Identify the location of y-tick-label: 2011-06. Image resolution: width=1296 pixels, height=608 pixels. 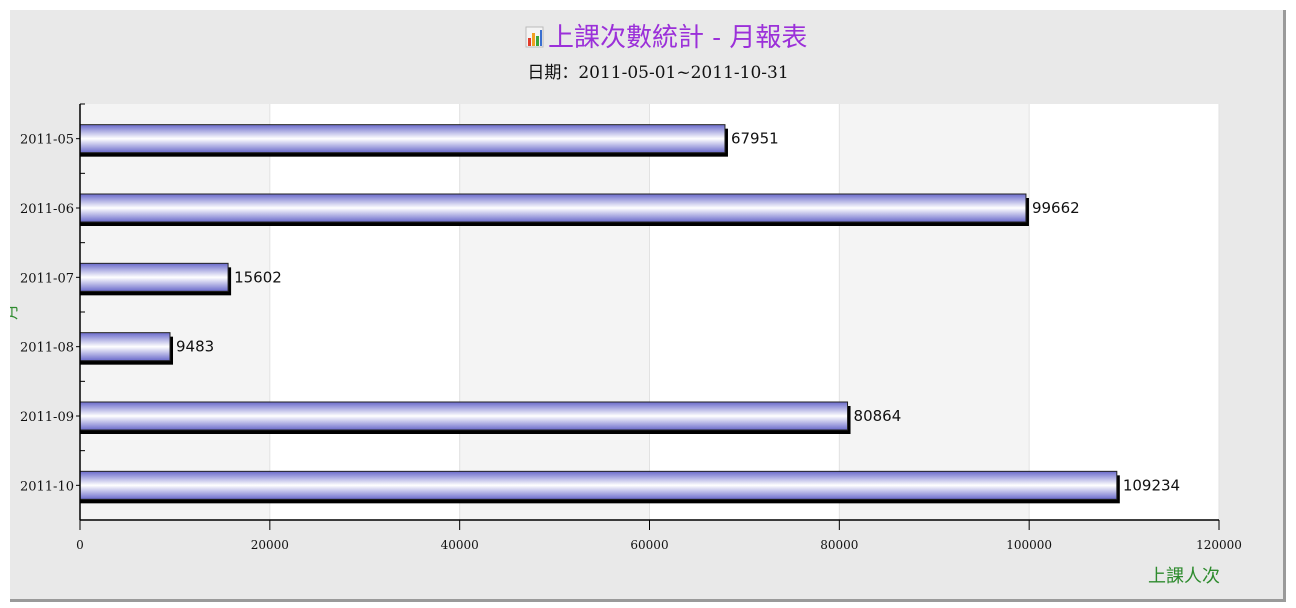
(47, 209).